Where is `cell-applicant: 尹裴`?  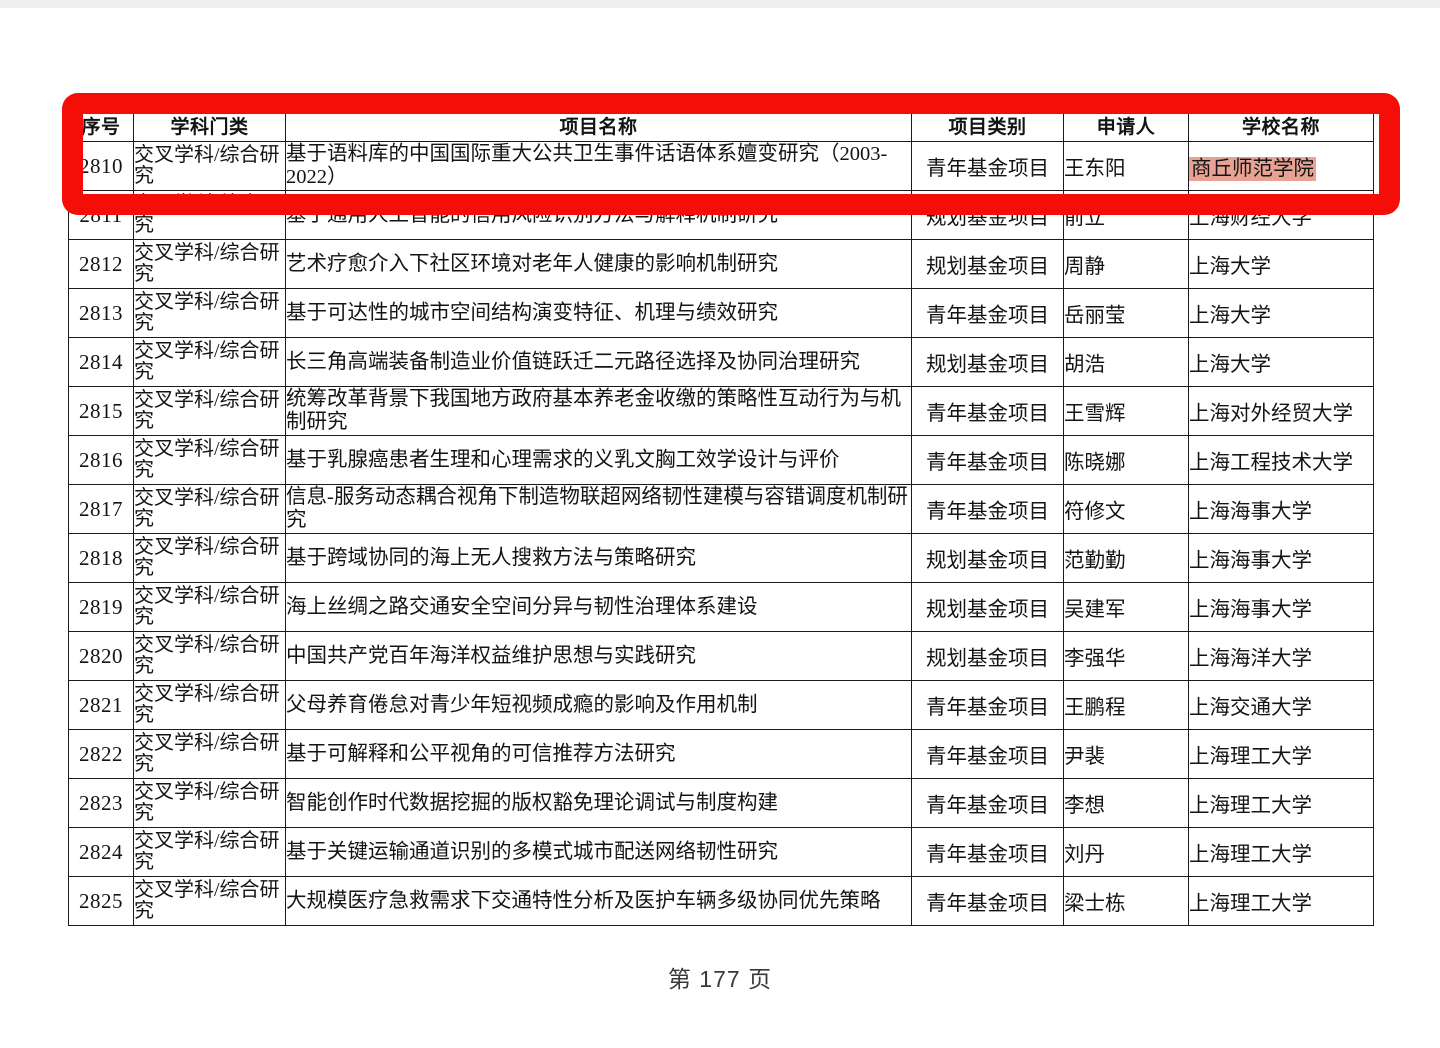
cell-applicant: 尹裴 is located at coordinates (1126, 754).